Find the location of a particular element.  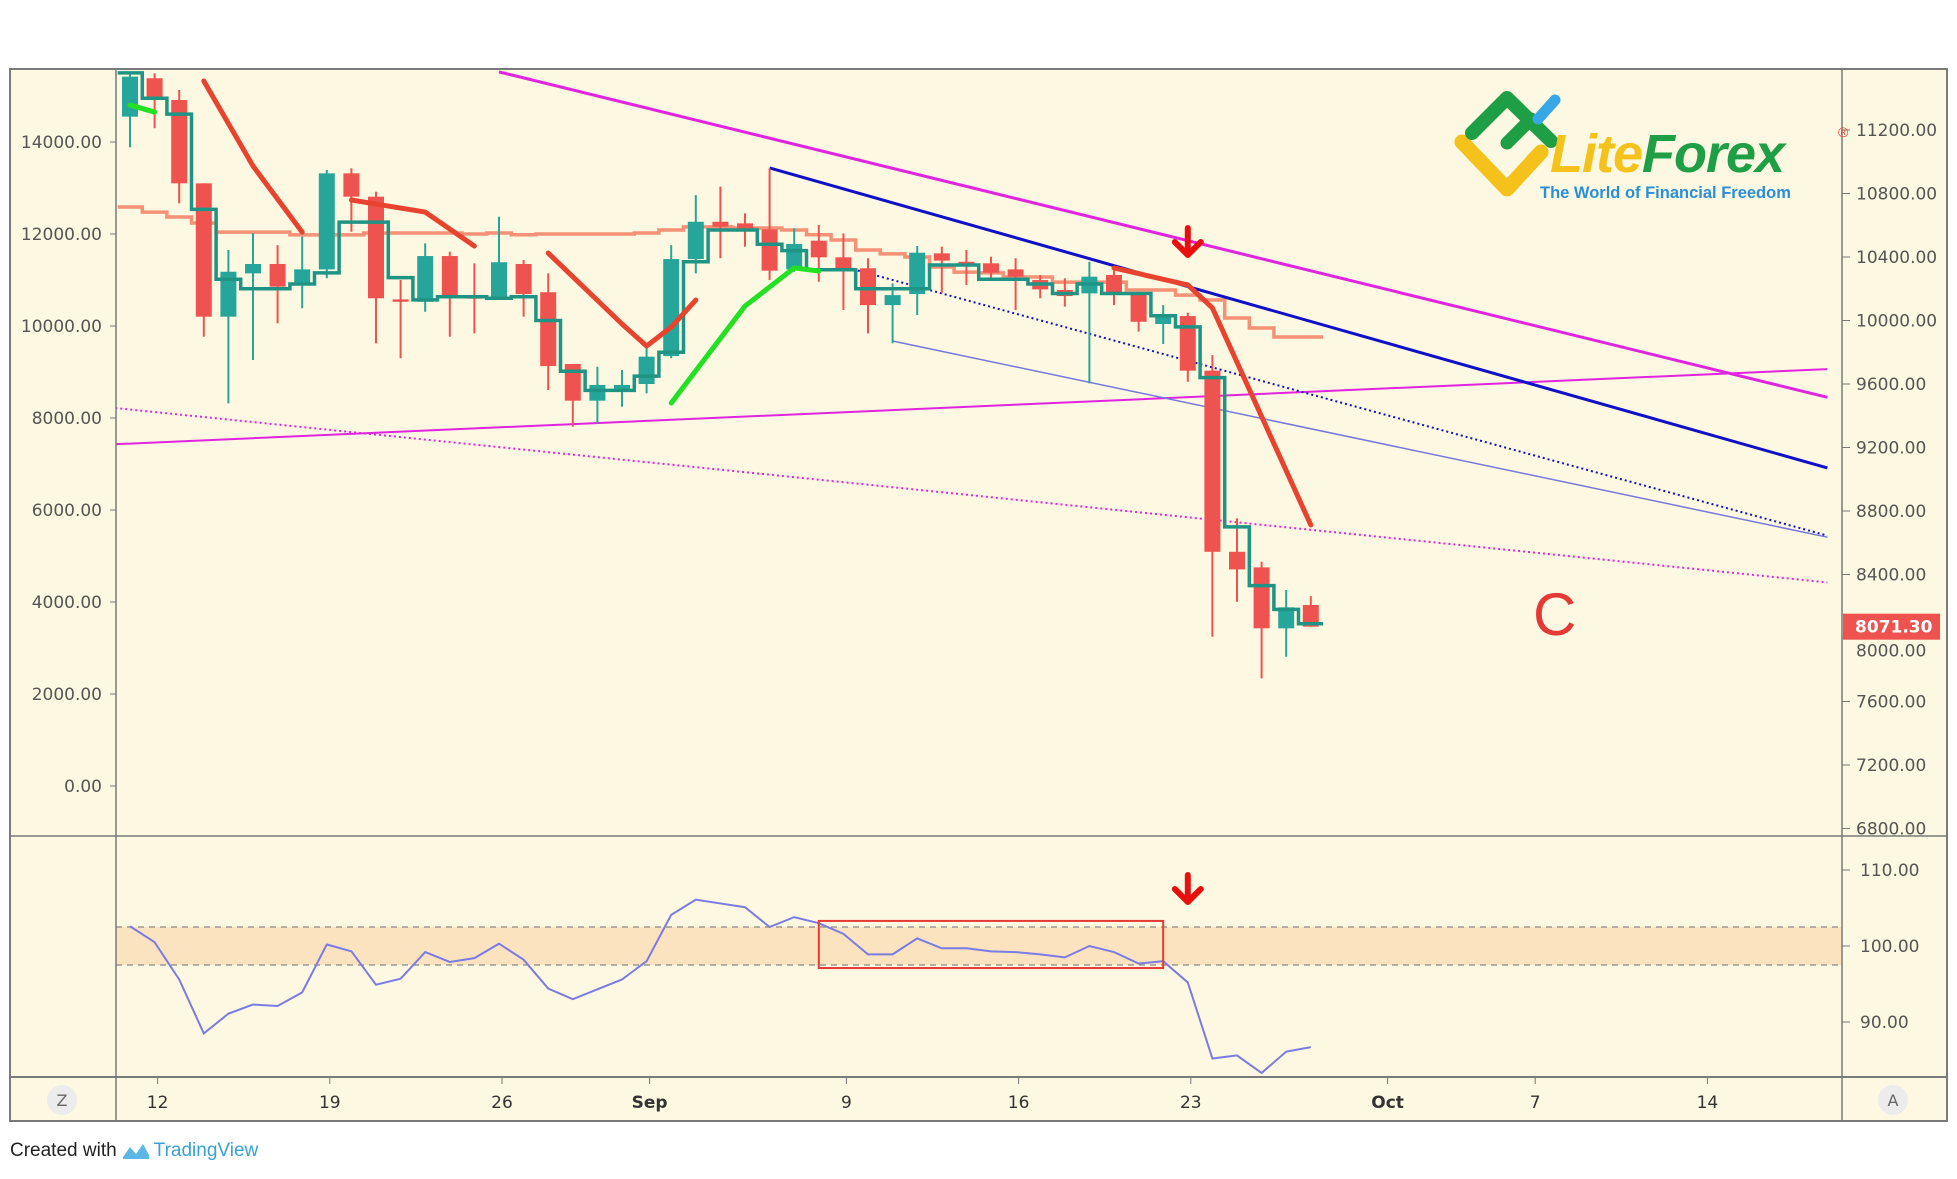

logo-tagline: The World of Financial Freedom is located at coordinates (1665, 193).